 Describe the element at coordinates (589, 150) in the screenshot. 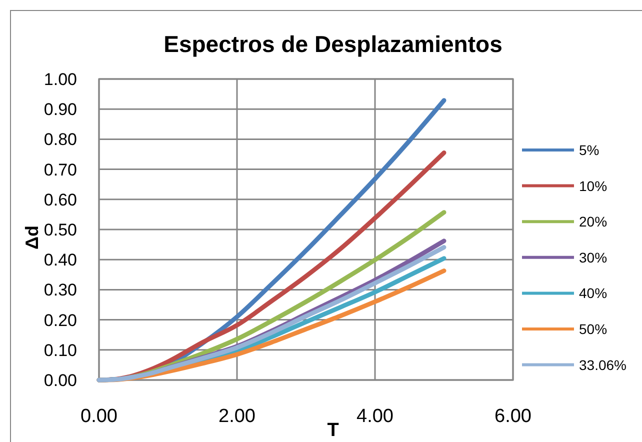

I see `legend-label: 5%` at that location.